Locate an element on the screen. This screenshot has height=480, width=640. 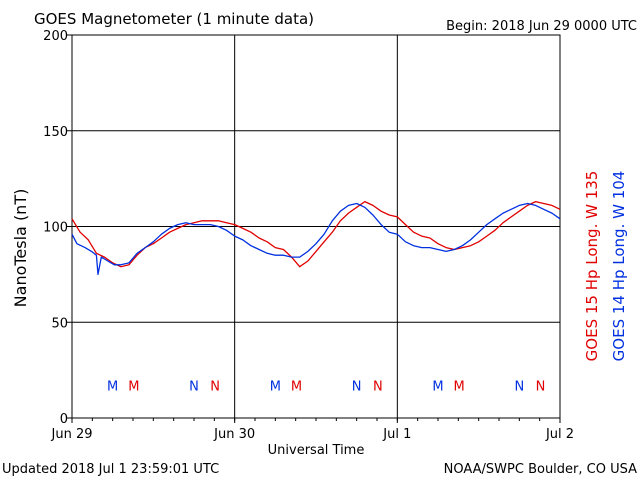
series-line-goes14 is located at coordinates (316, 239).